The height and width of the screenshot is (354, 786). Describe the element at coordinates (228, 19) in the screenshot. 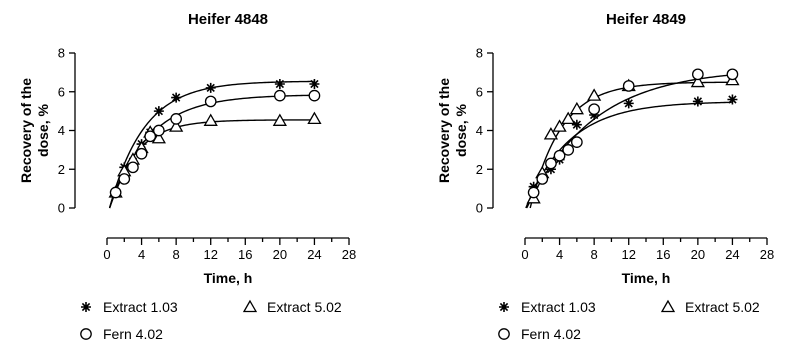

I see `chart-title: Heifer 4848` at that location.